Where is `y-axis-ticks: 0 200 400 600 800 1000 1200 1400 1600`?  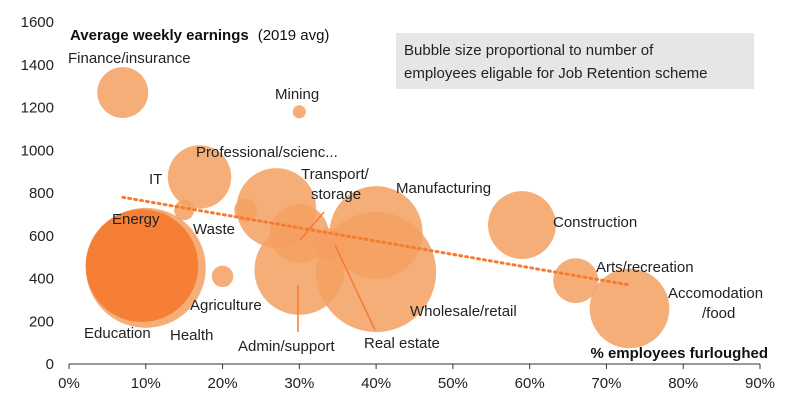
y-axis-ticks: 0 200 400 600 800 1000 1200 1400 1600 is located at coordinates (37, 193).